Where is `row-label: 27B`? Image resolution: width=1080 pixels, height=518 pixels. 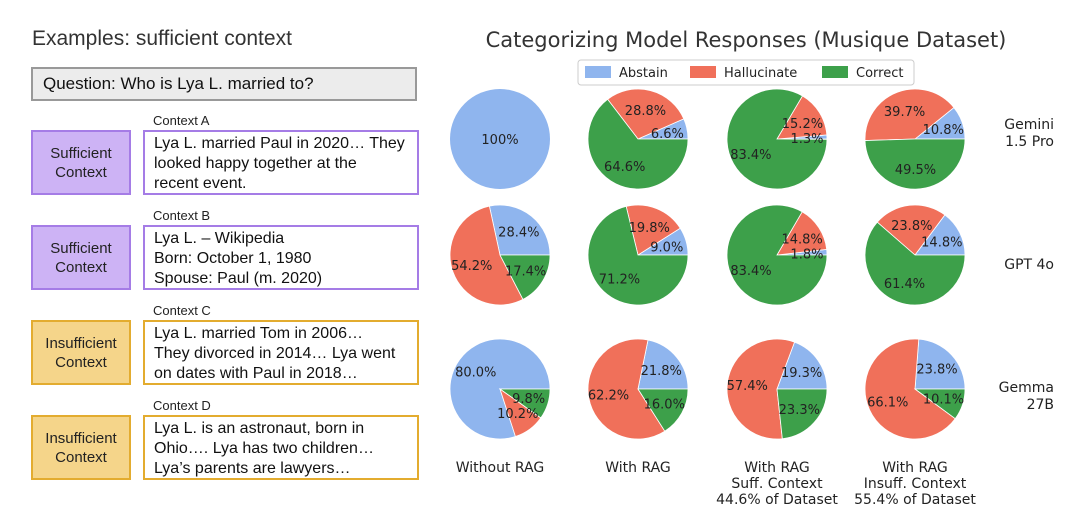 row-label: 27B is located at coordinates (1040, 405).